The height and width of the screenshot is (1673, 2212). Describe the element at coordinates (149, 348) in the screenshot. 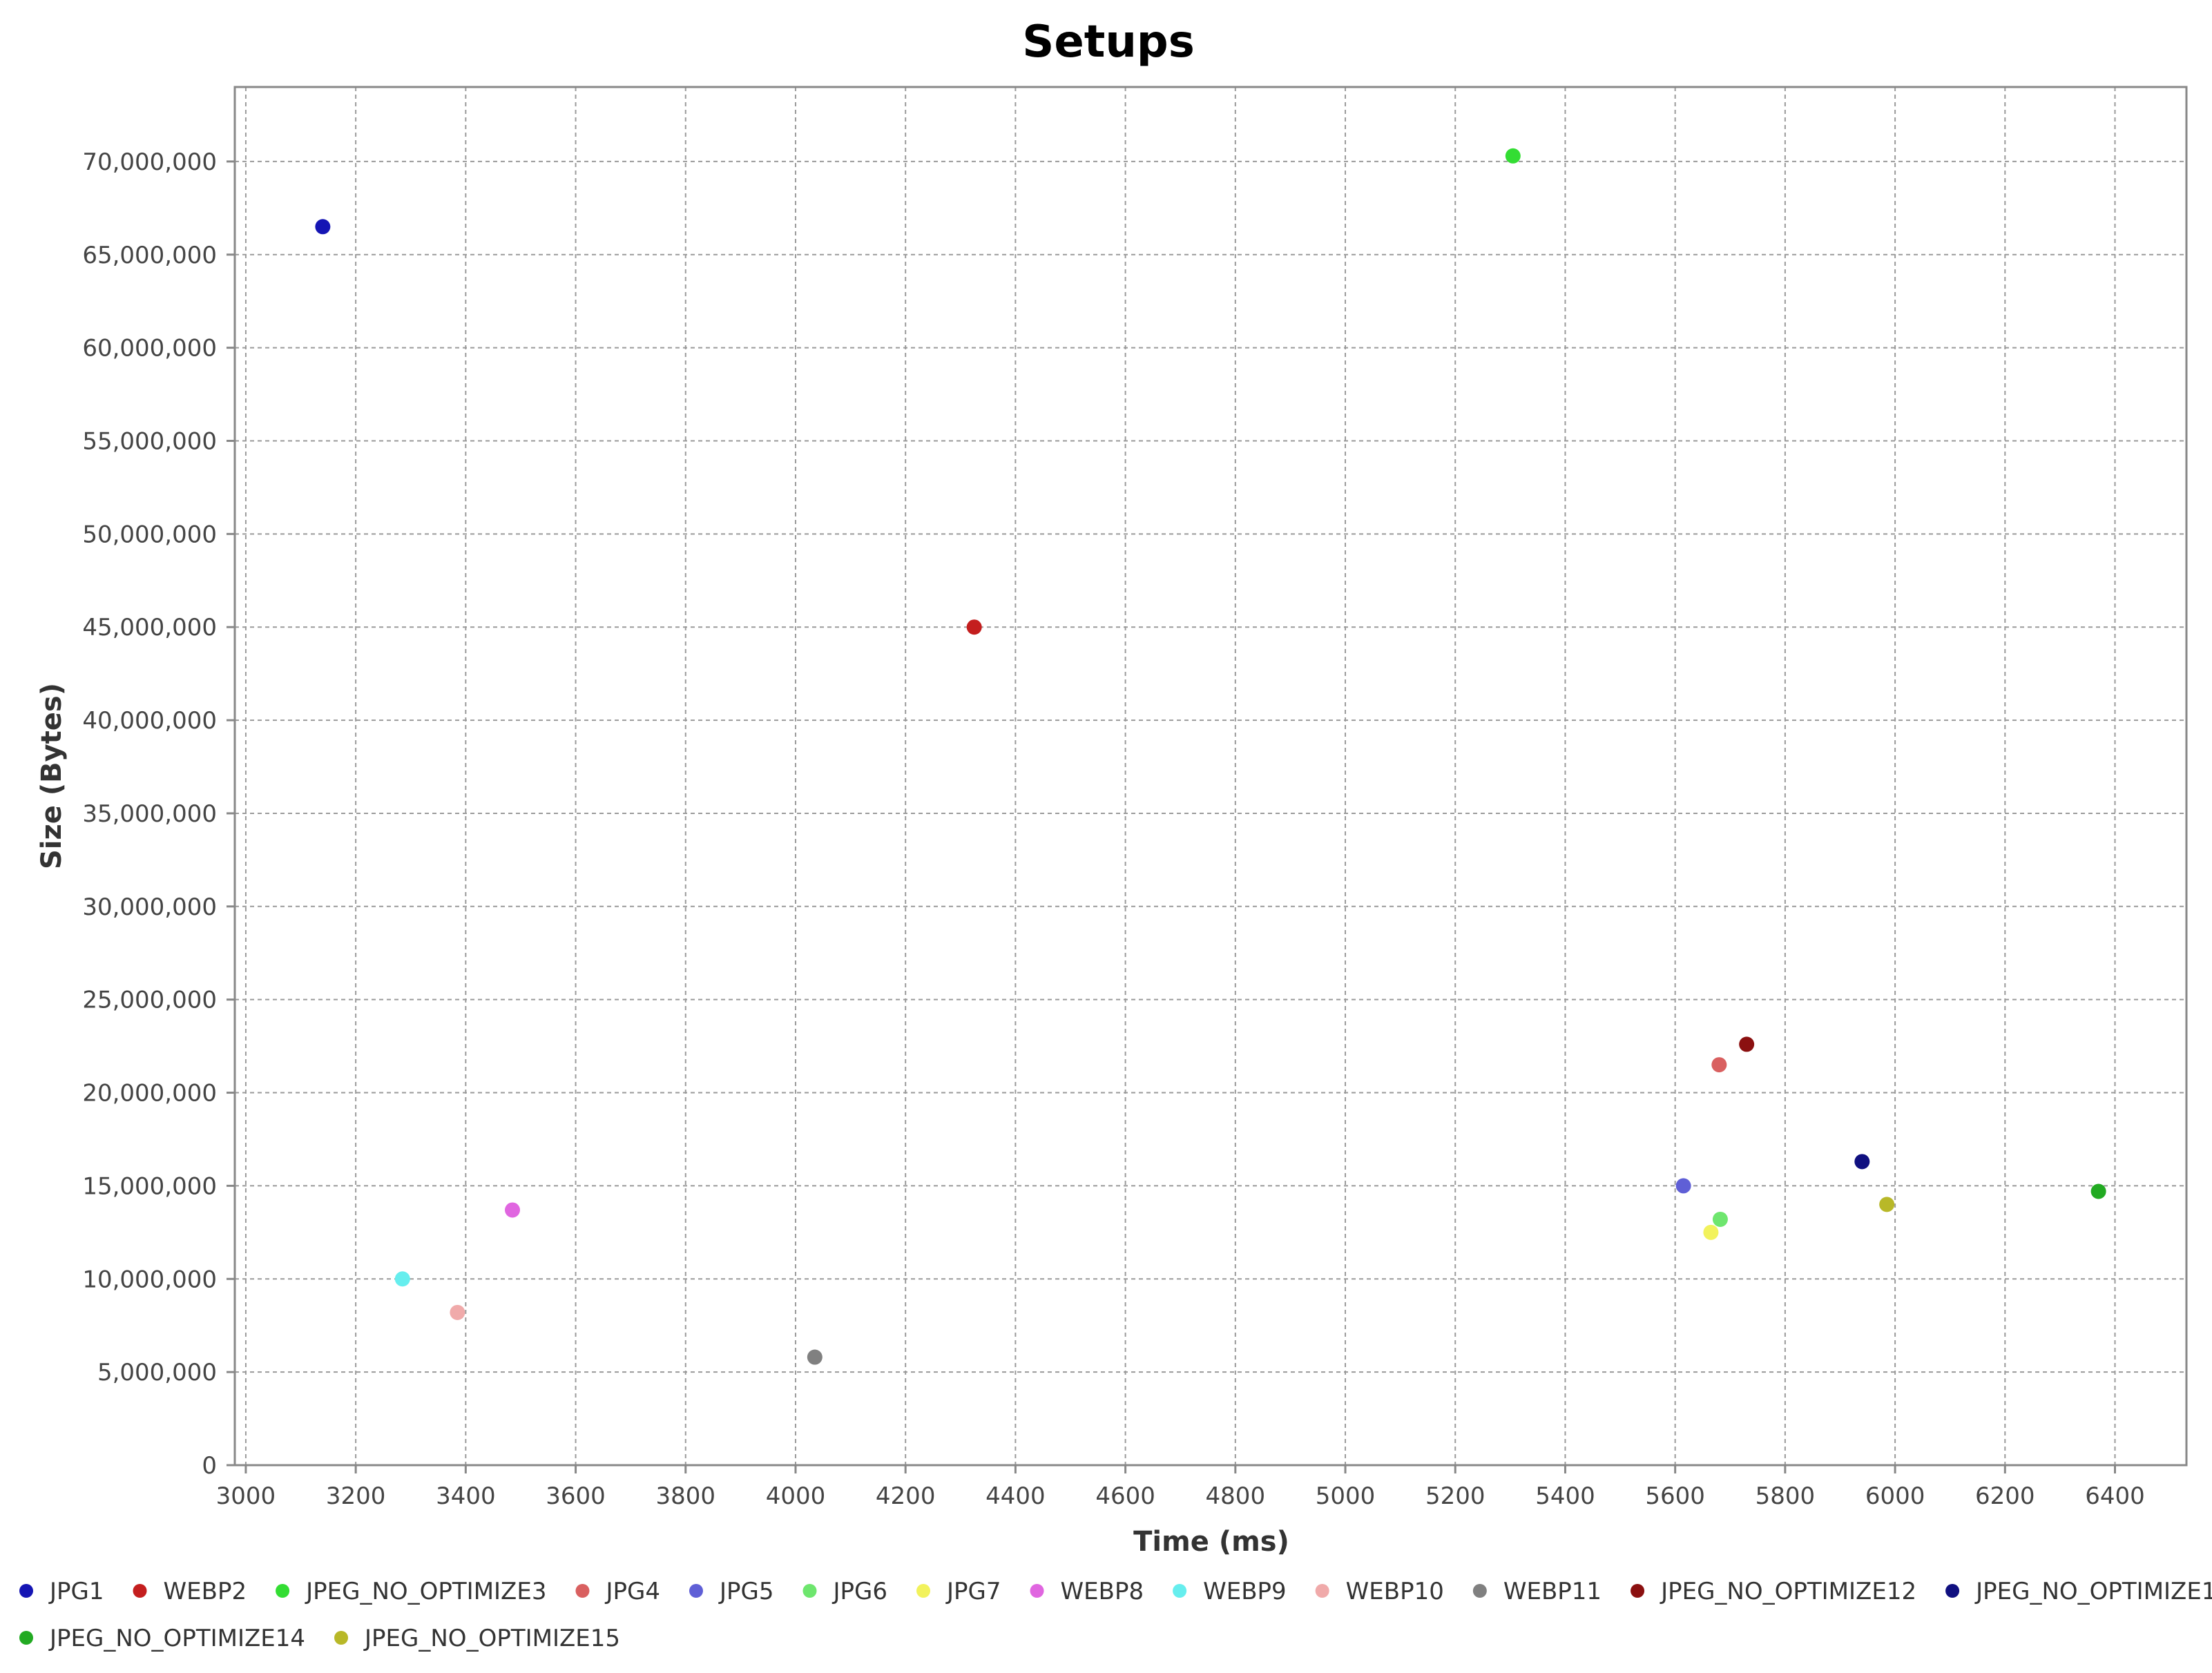

I see `y-tick-label: 60,000,000` at that location.